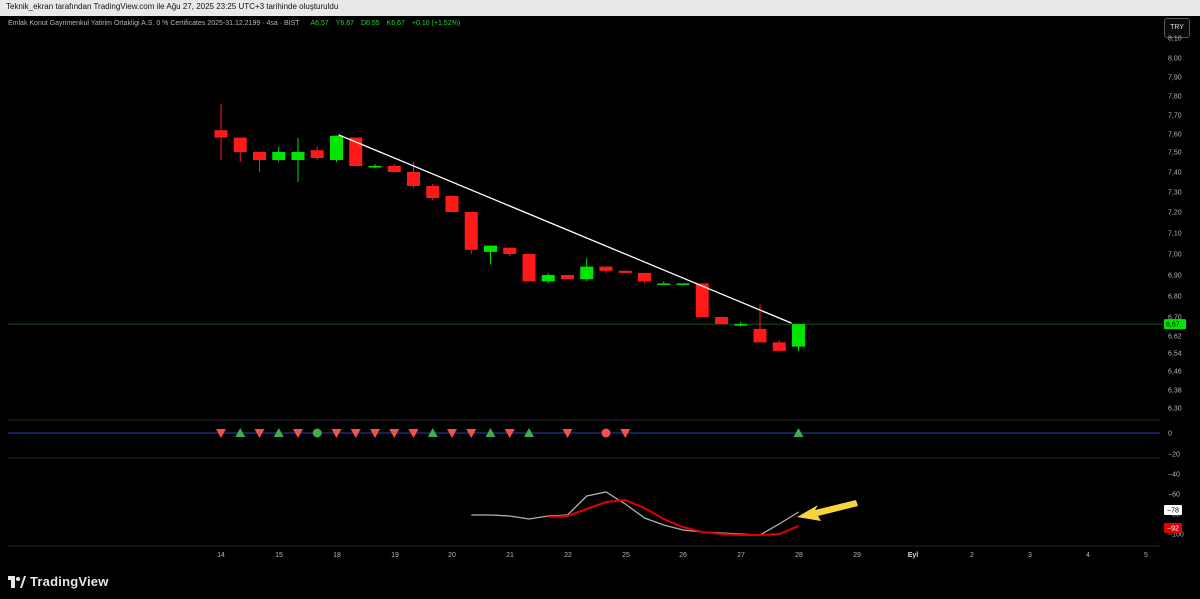  I want to click on tradingview-logo: TradingView, so click(58, 581).